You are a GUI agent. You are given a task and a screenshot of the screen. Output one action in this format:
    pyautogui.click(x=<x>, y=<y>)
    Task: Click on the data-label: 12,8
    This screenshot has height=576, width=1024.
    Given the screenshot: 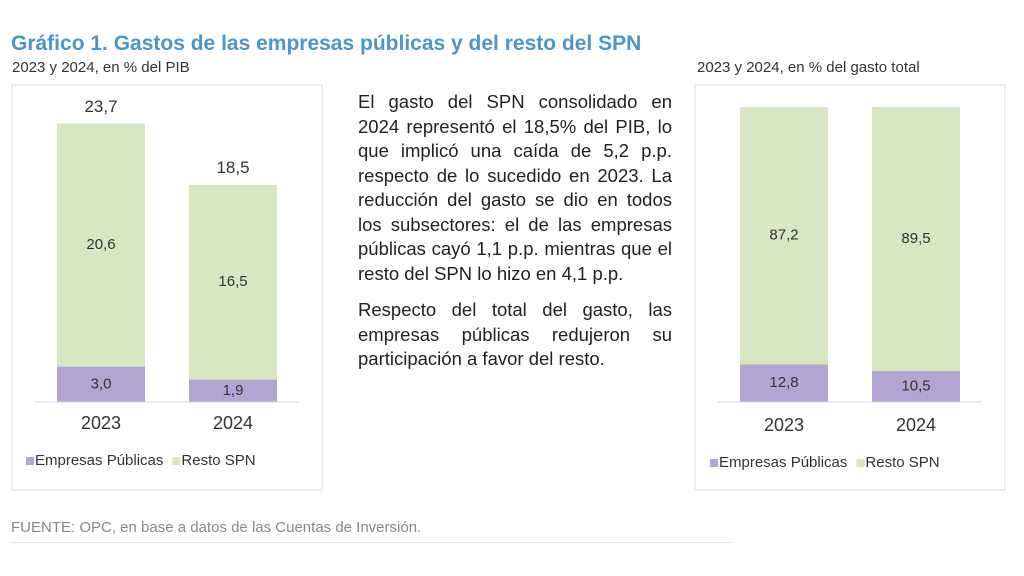 What is the action you would take?
    pyautogui.click(x=783, y=382)
    